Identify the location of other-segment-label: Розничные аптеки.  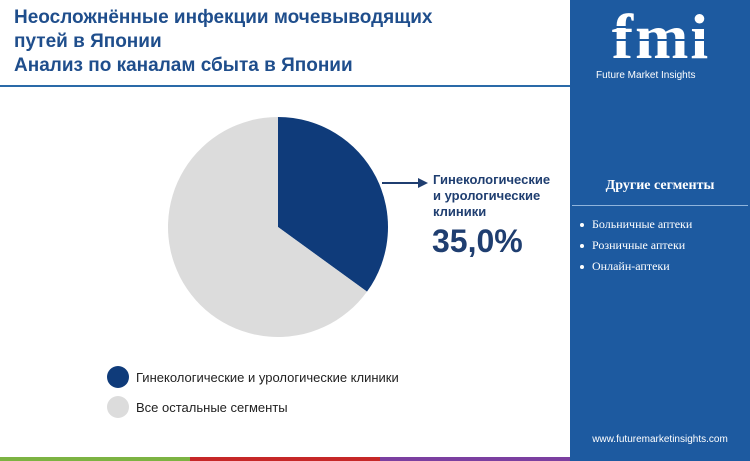
(639, 245).